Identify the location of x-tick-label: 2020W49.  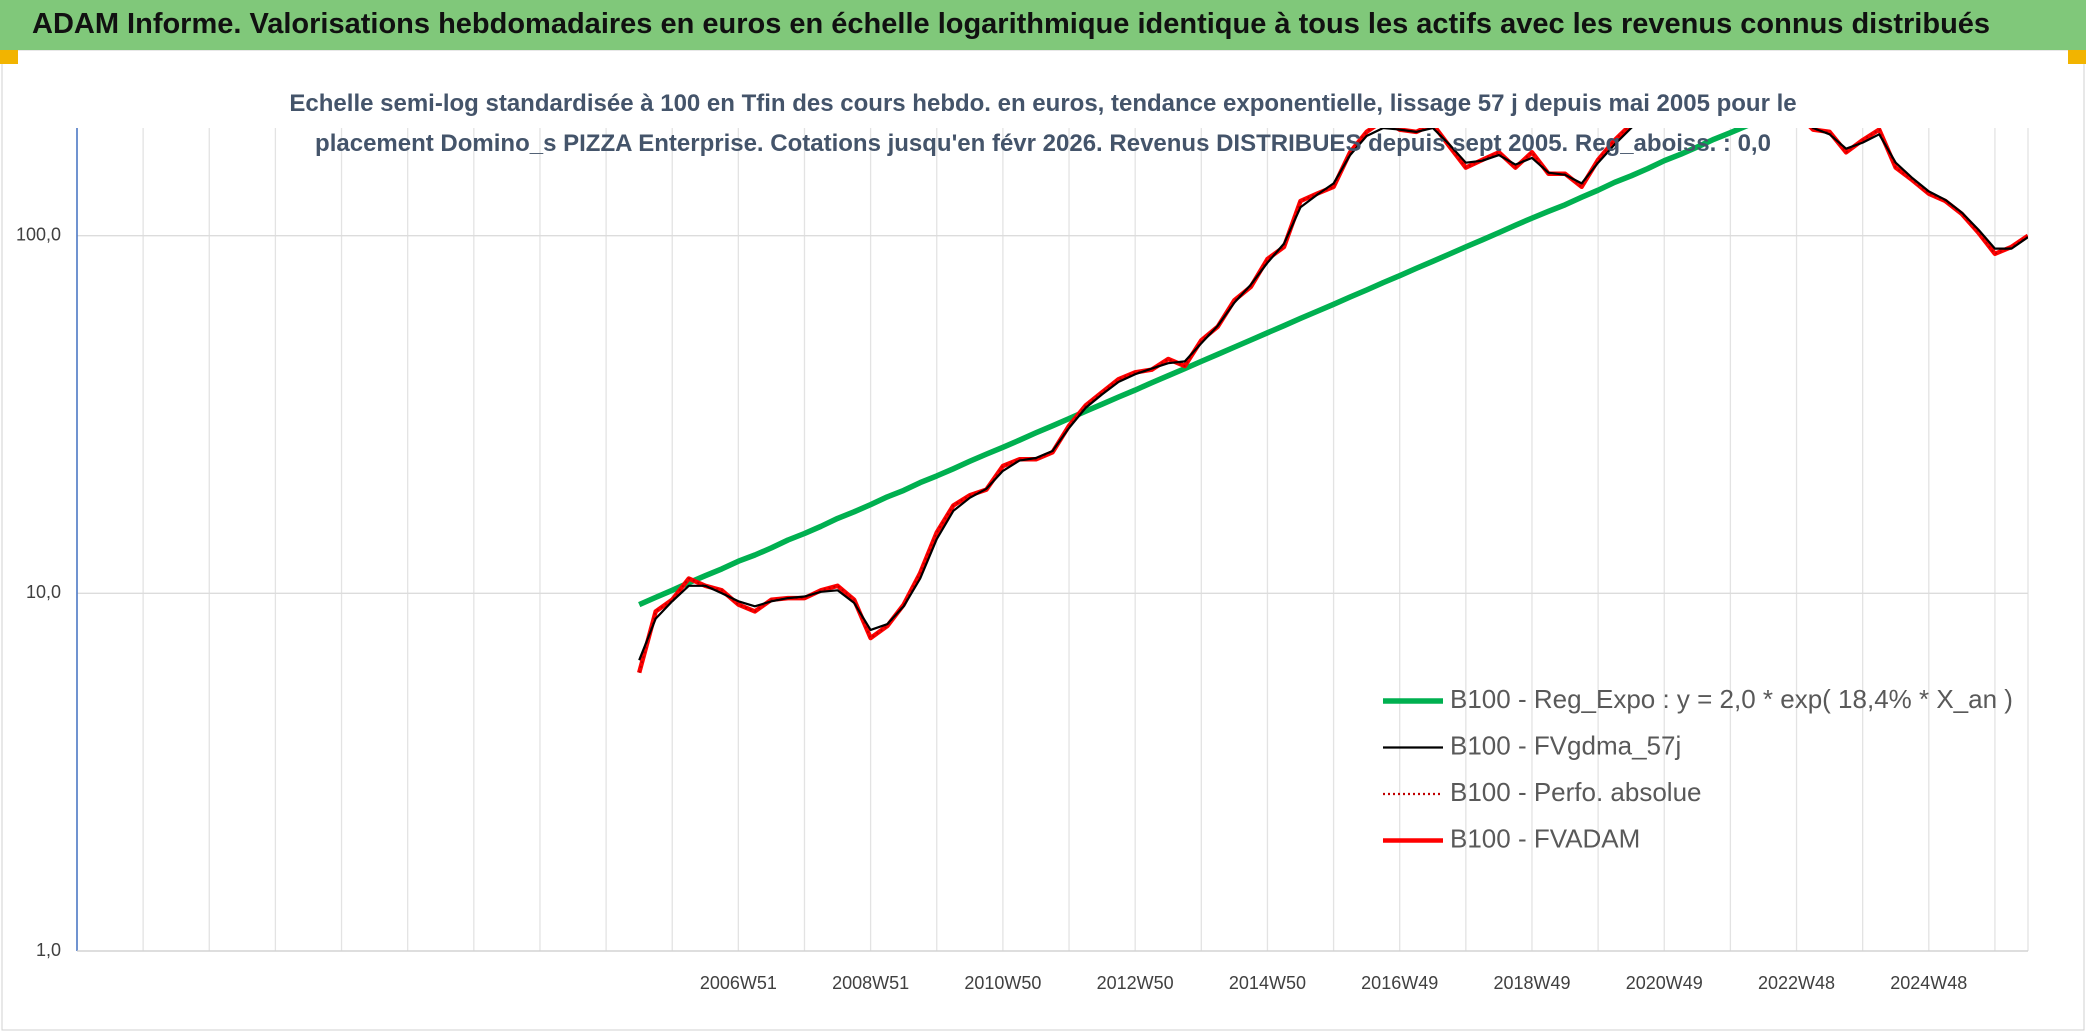
(1664, 983).